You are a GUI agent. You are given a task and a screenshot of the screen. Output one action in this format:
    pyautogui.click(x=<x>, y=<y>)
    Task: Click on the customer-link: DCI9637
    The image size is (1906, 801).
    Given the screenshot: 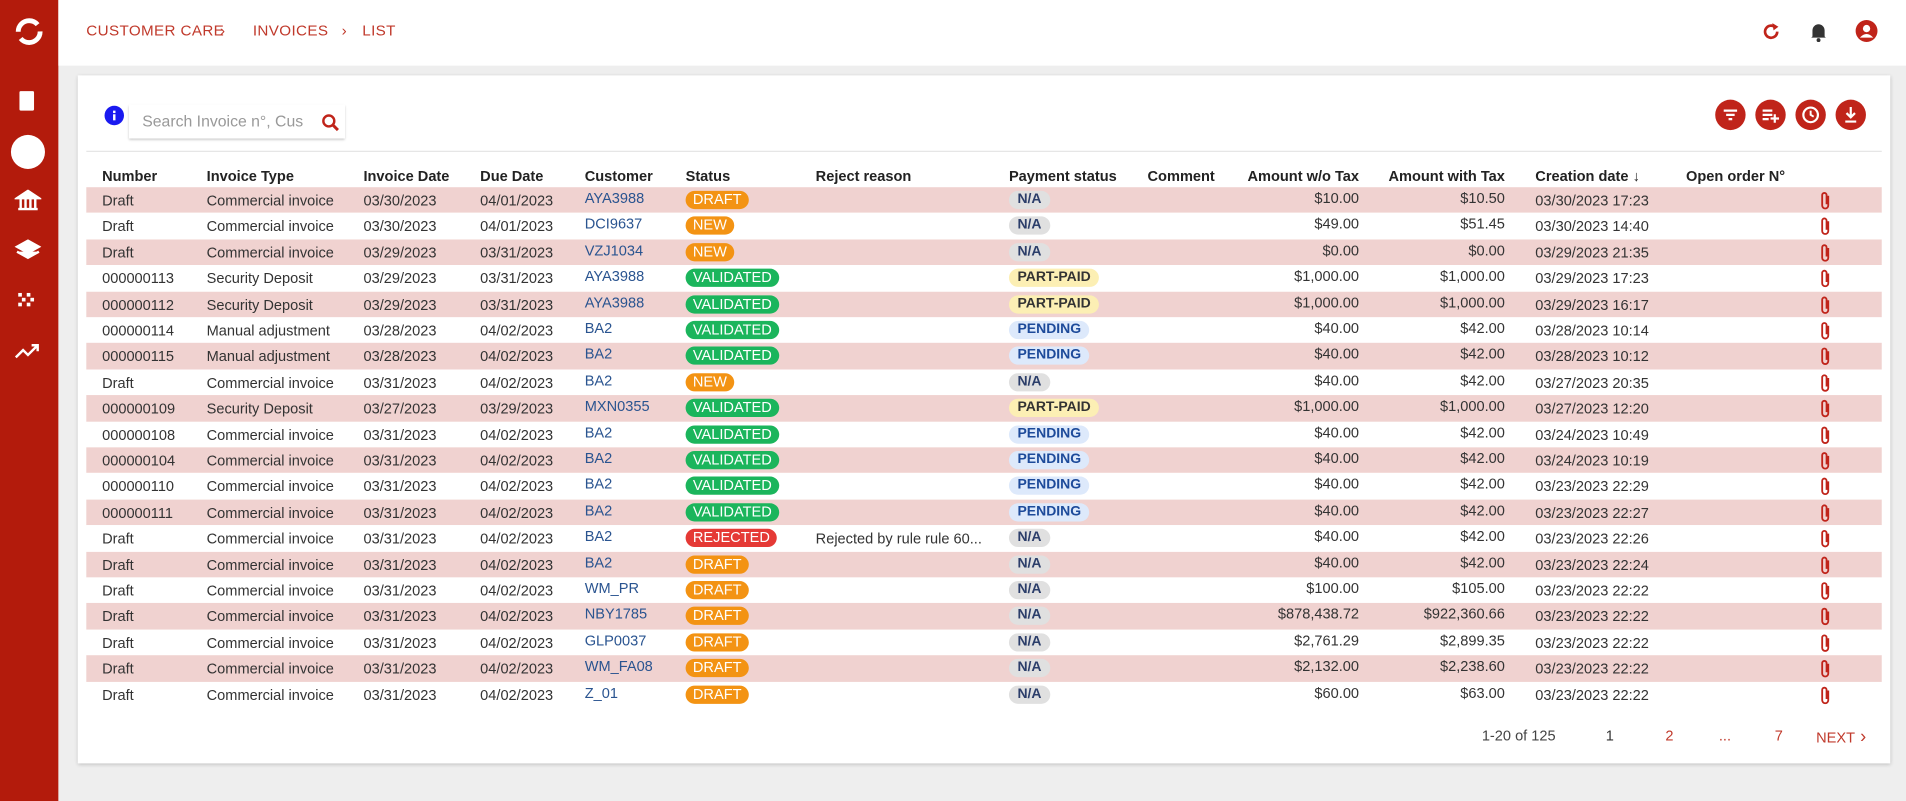 What is the action you would take?
    pyautogui.click(x=613, y=224)
    